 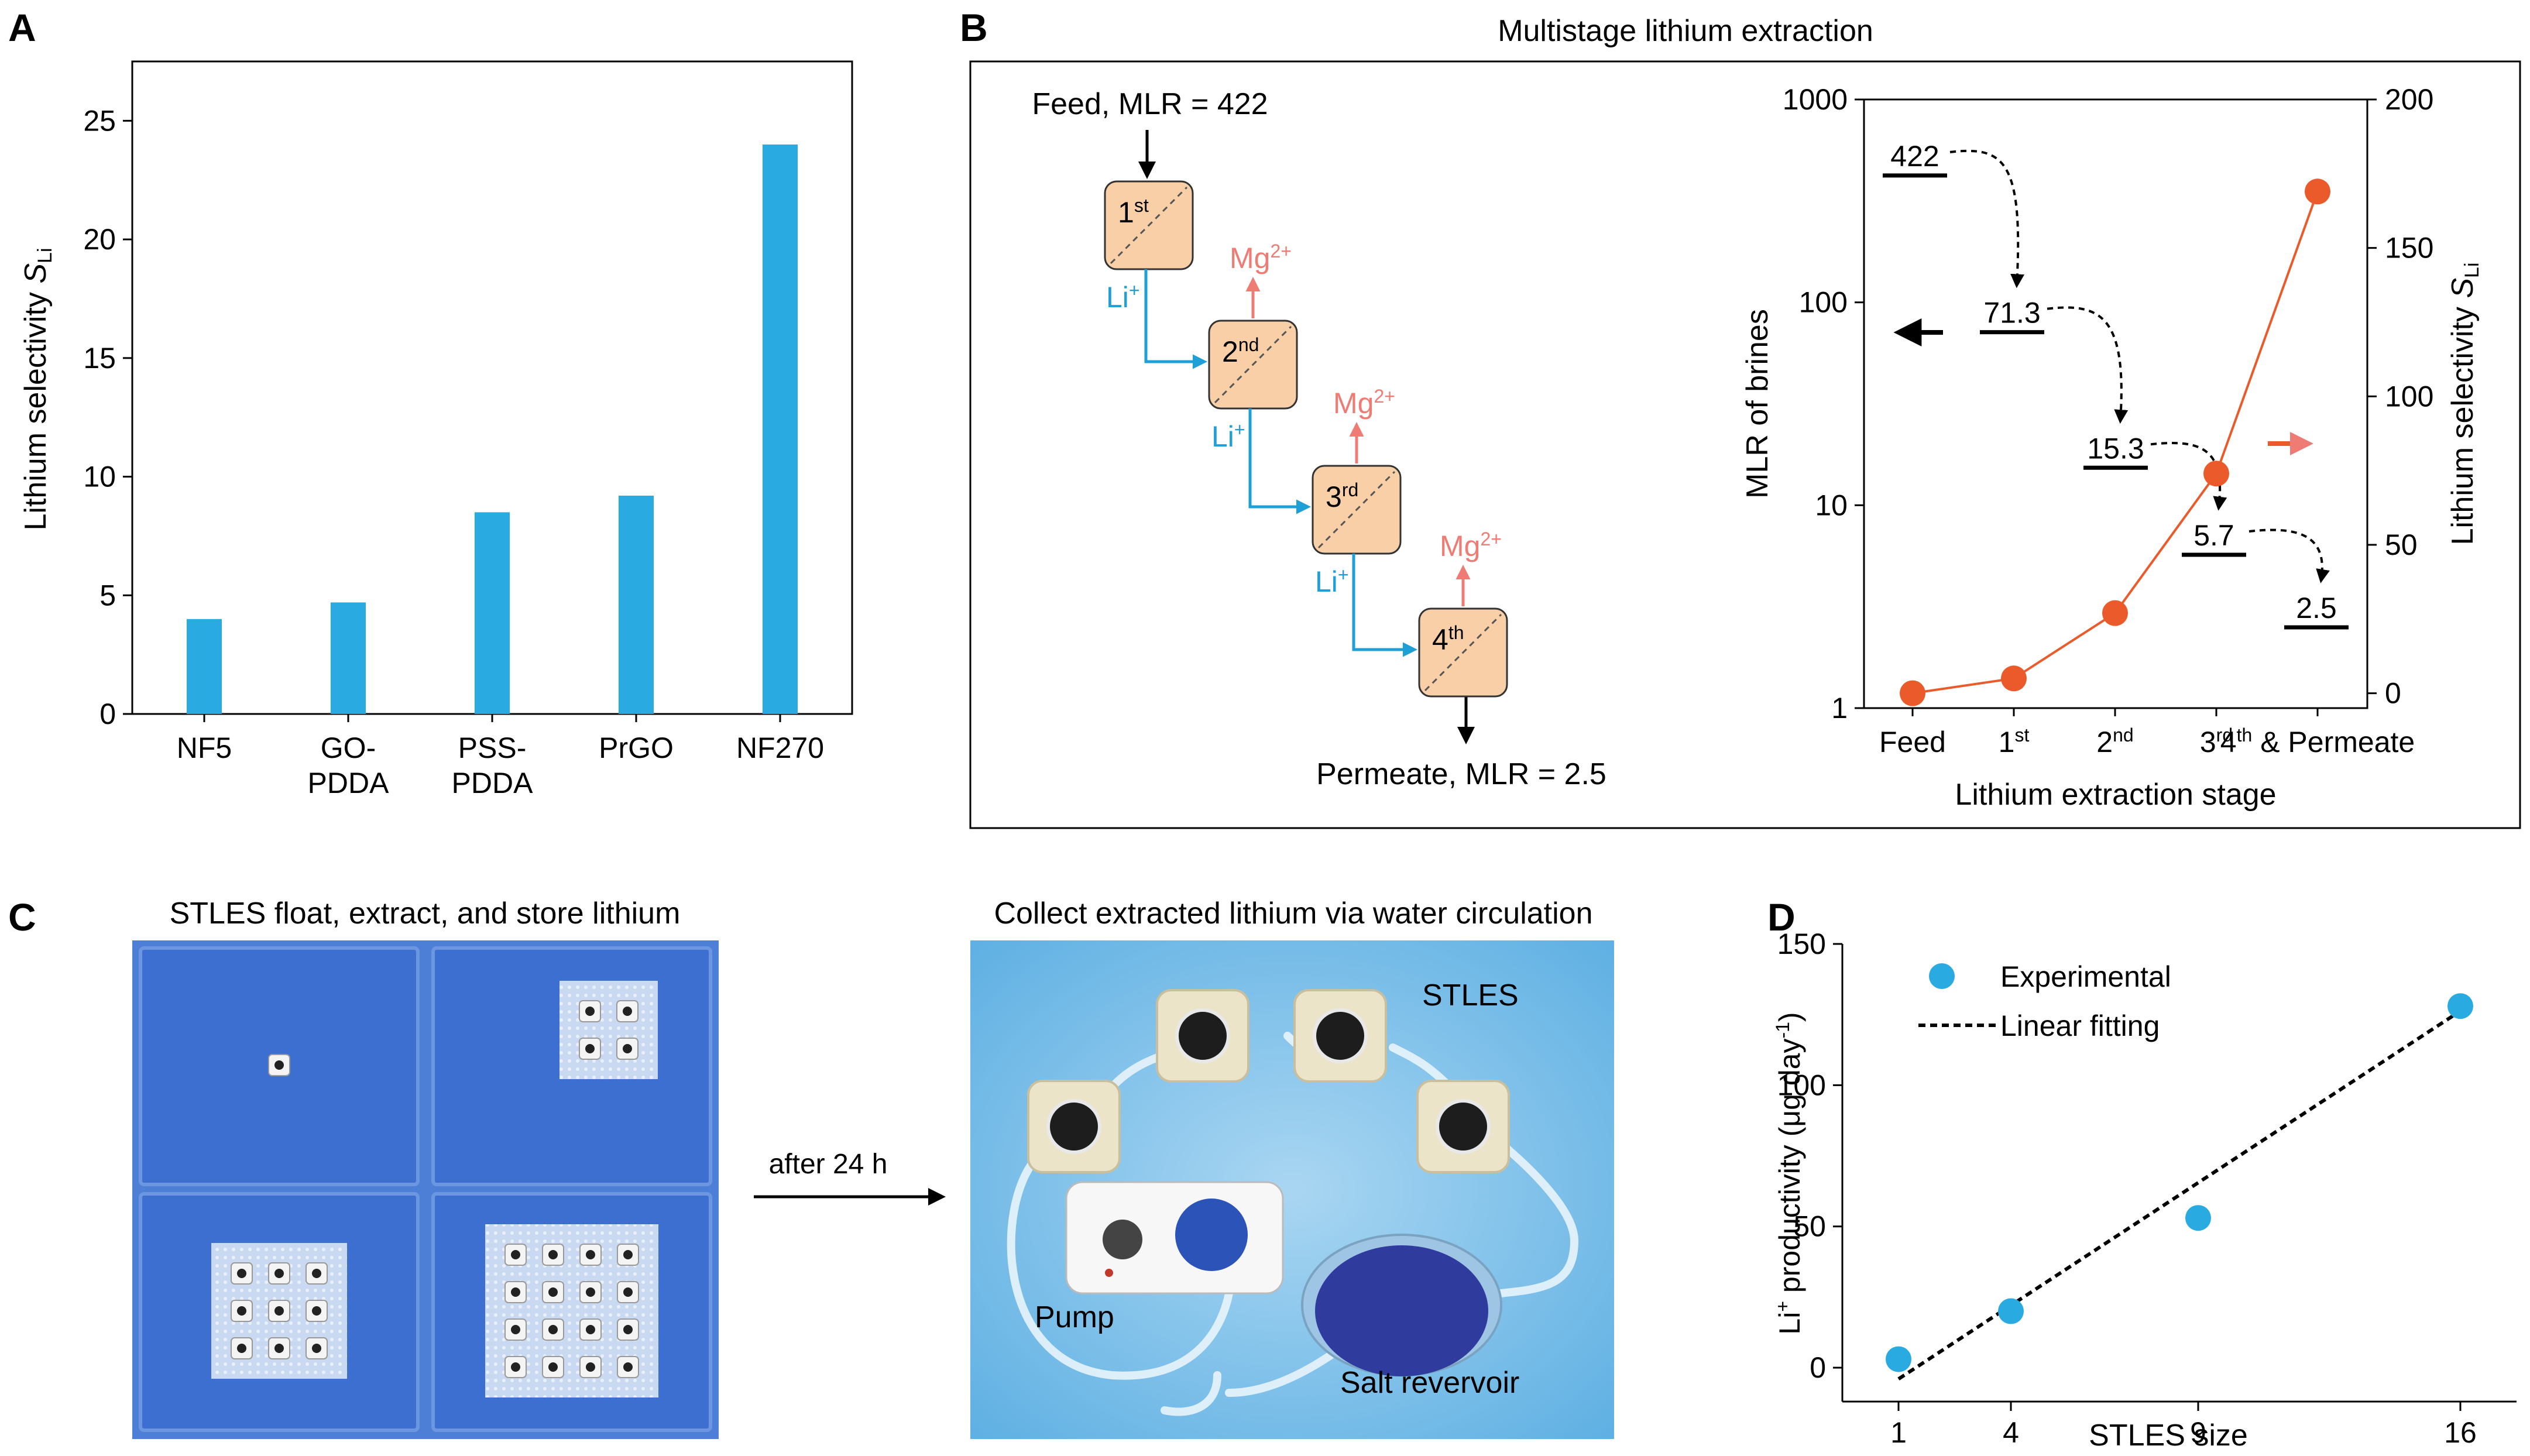 I want to click on permeate-label: Permeate, MLR = 2.5, so click(x=1461, y=774).